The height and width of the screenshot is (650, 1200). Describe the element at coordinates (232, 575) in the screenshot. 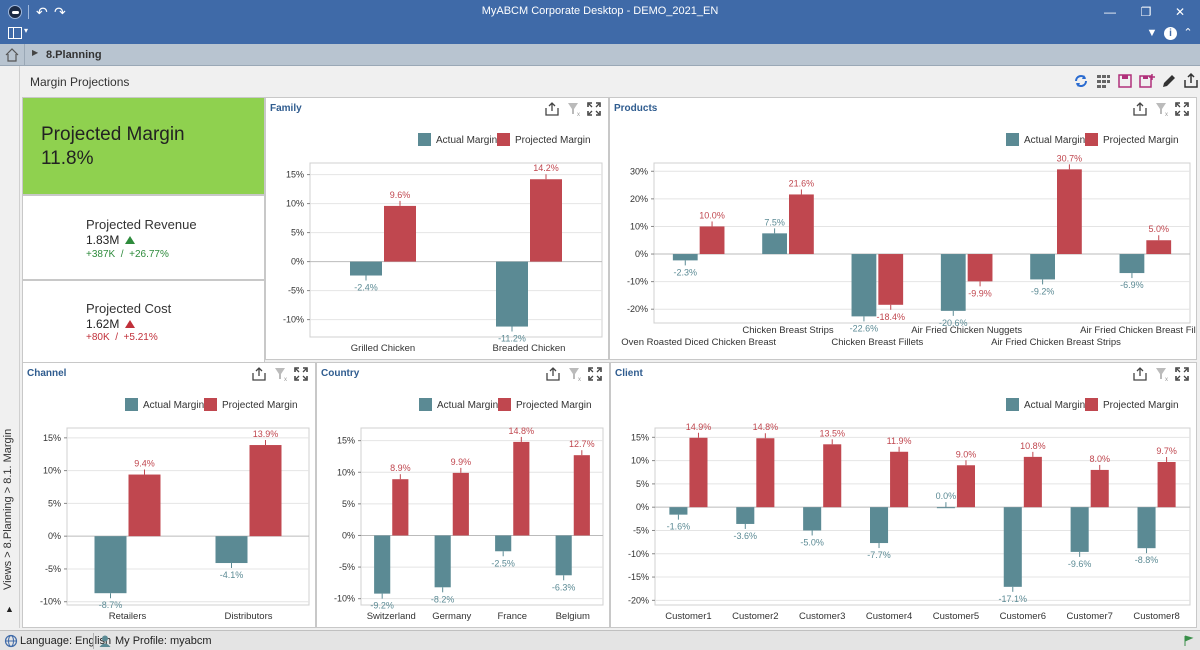

I see `data-label: -4.1%` at that location.